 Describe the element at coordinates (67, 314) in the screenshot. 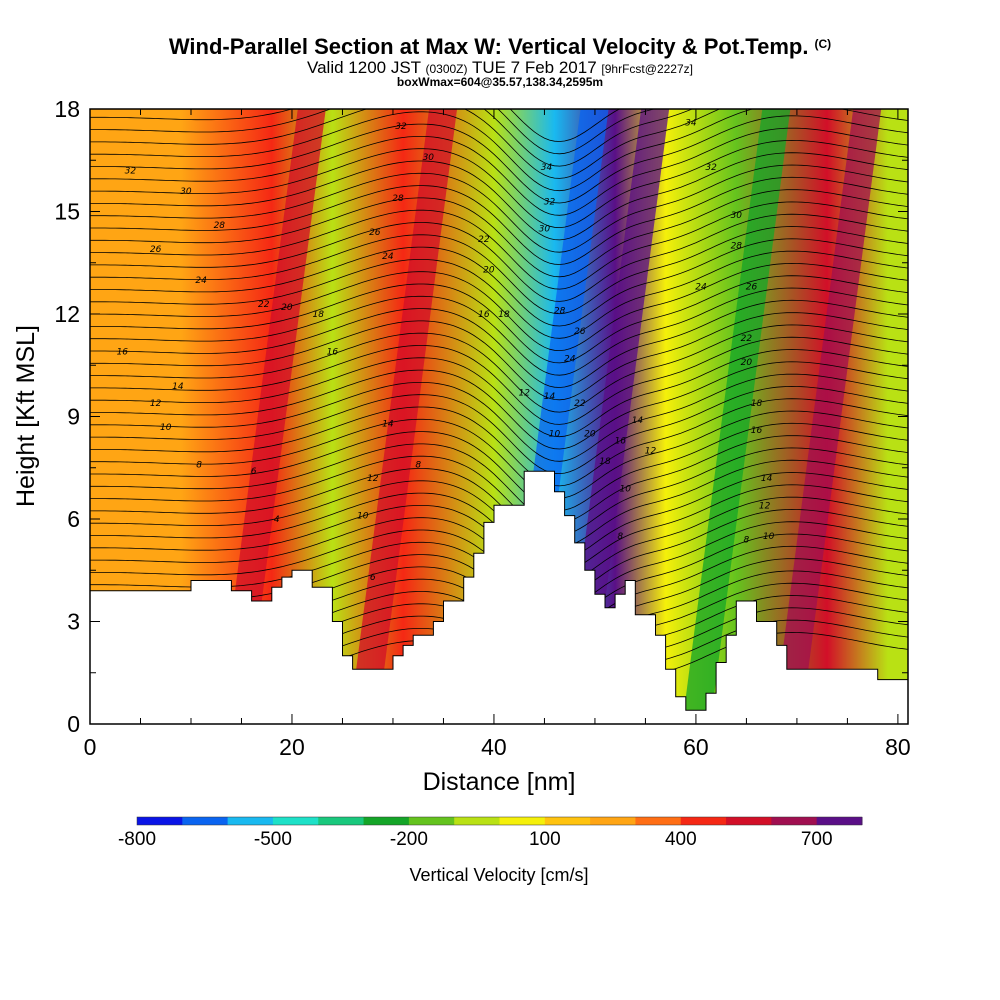

I see `y-tick-label: 12` at that location.